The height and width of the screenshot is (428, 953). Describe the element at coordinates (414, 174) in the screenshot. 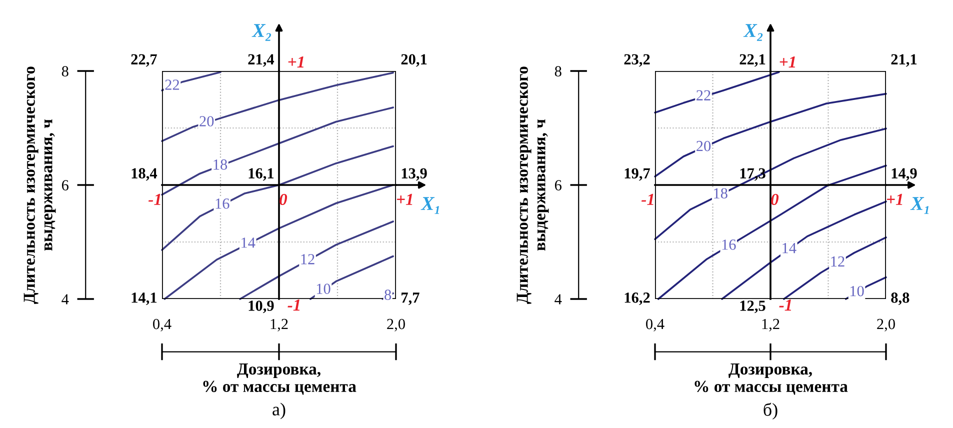

I see `text: 13,9` at that location.